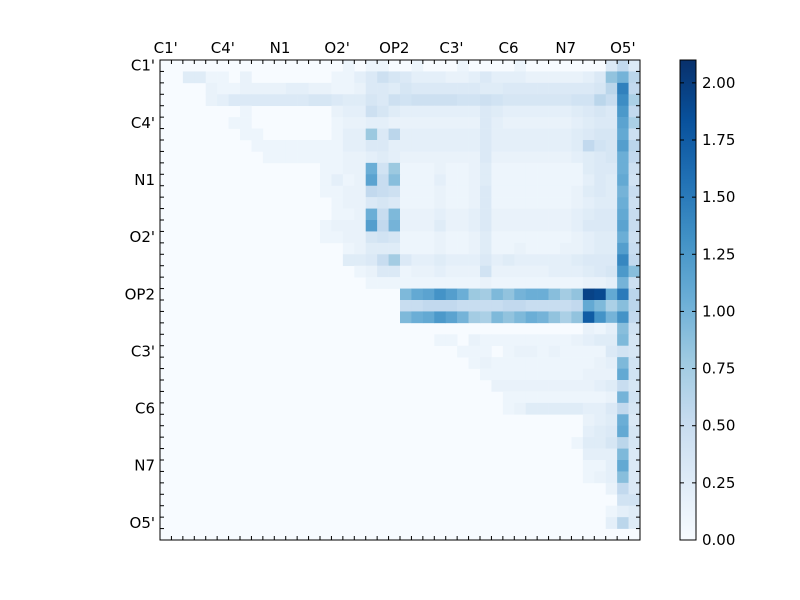 The image size is (800, 600). Describe the element at coordinates (718, 369) in the screenshot. I see `colorbar-tick-label: 0.75` at that location.